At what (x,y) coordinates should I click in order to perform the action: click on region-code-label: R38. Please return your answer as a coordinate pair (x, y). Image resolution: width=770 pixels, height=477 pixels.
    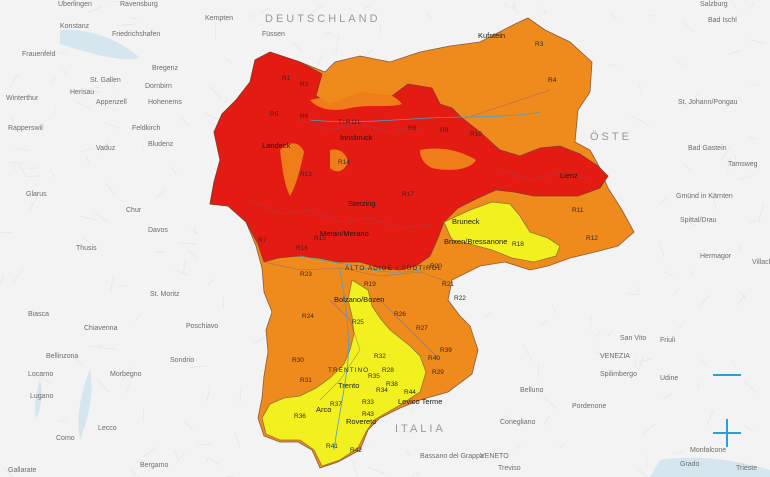
    Looking at the image, I should click on (392, 384).